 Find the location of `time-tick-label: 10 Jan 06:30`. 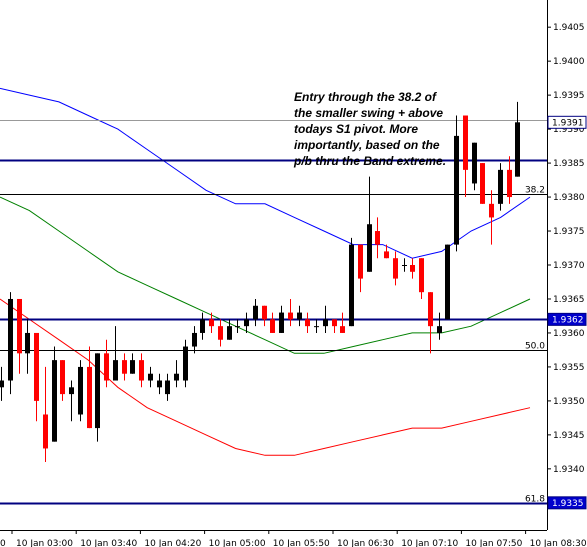

time-tick-label: 10 Jan 06:30 is located at coordinates (365, 543).